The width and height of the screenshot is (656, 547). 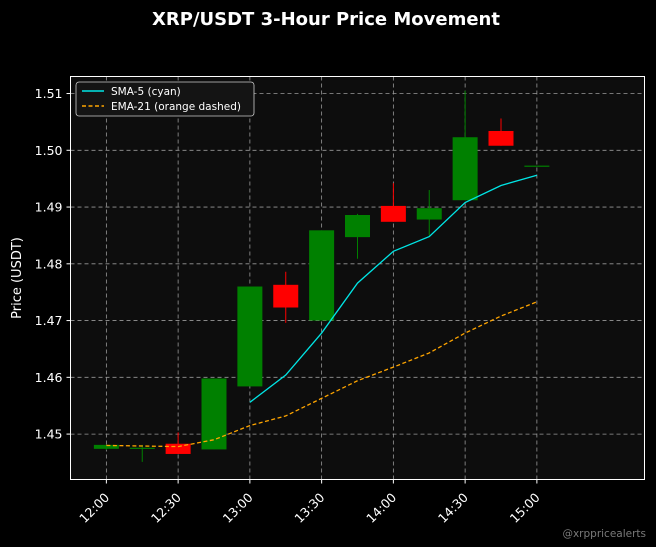 I want to click on legend: SMA-5 (cyan) EMA-21 (orange dashed), so click(x=165, y=99).